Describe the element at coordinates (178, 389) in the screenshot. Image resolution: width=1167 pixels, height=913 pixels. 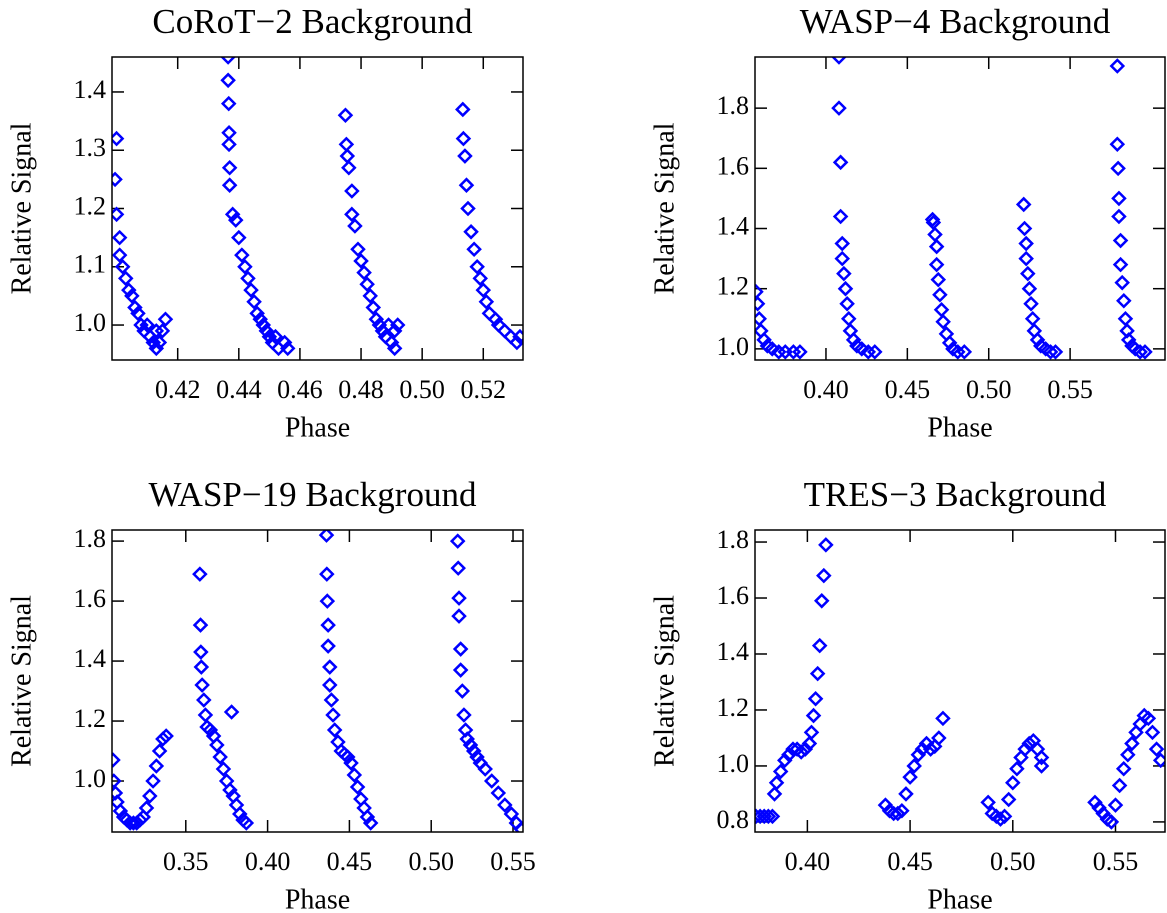
I see `x-tick-label: 0.42` at that location.